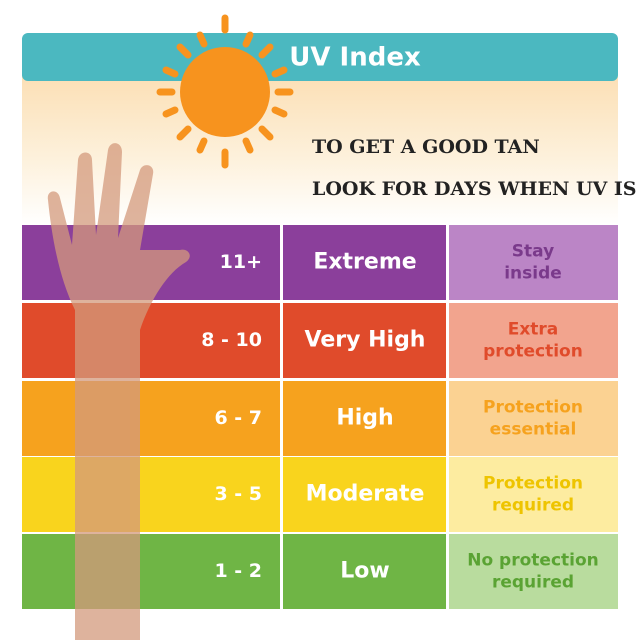 Image resolution: width=640 pixels, height=644 pixels. Describe the element at coordinates (476, 189) in the screenshot. I see `note-line: LOOK FOR DAYS WHEN UV IS 7-8+` at that location.